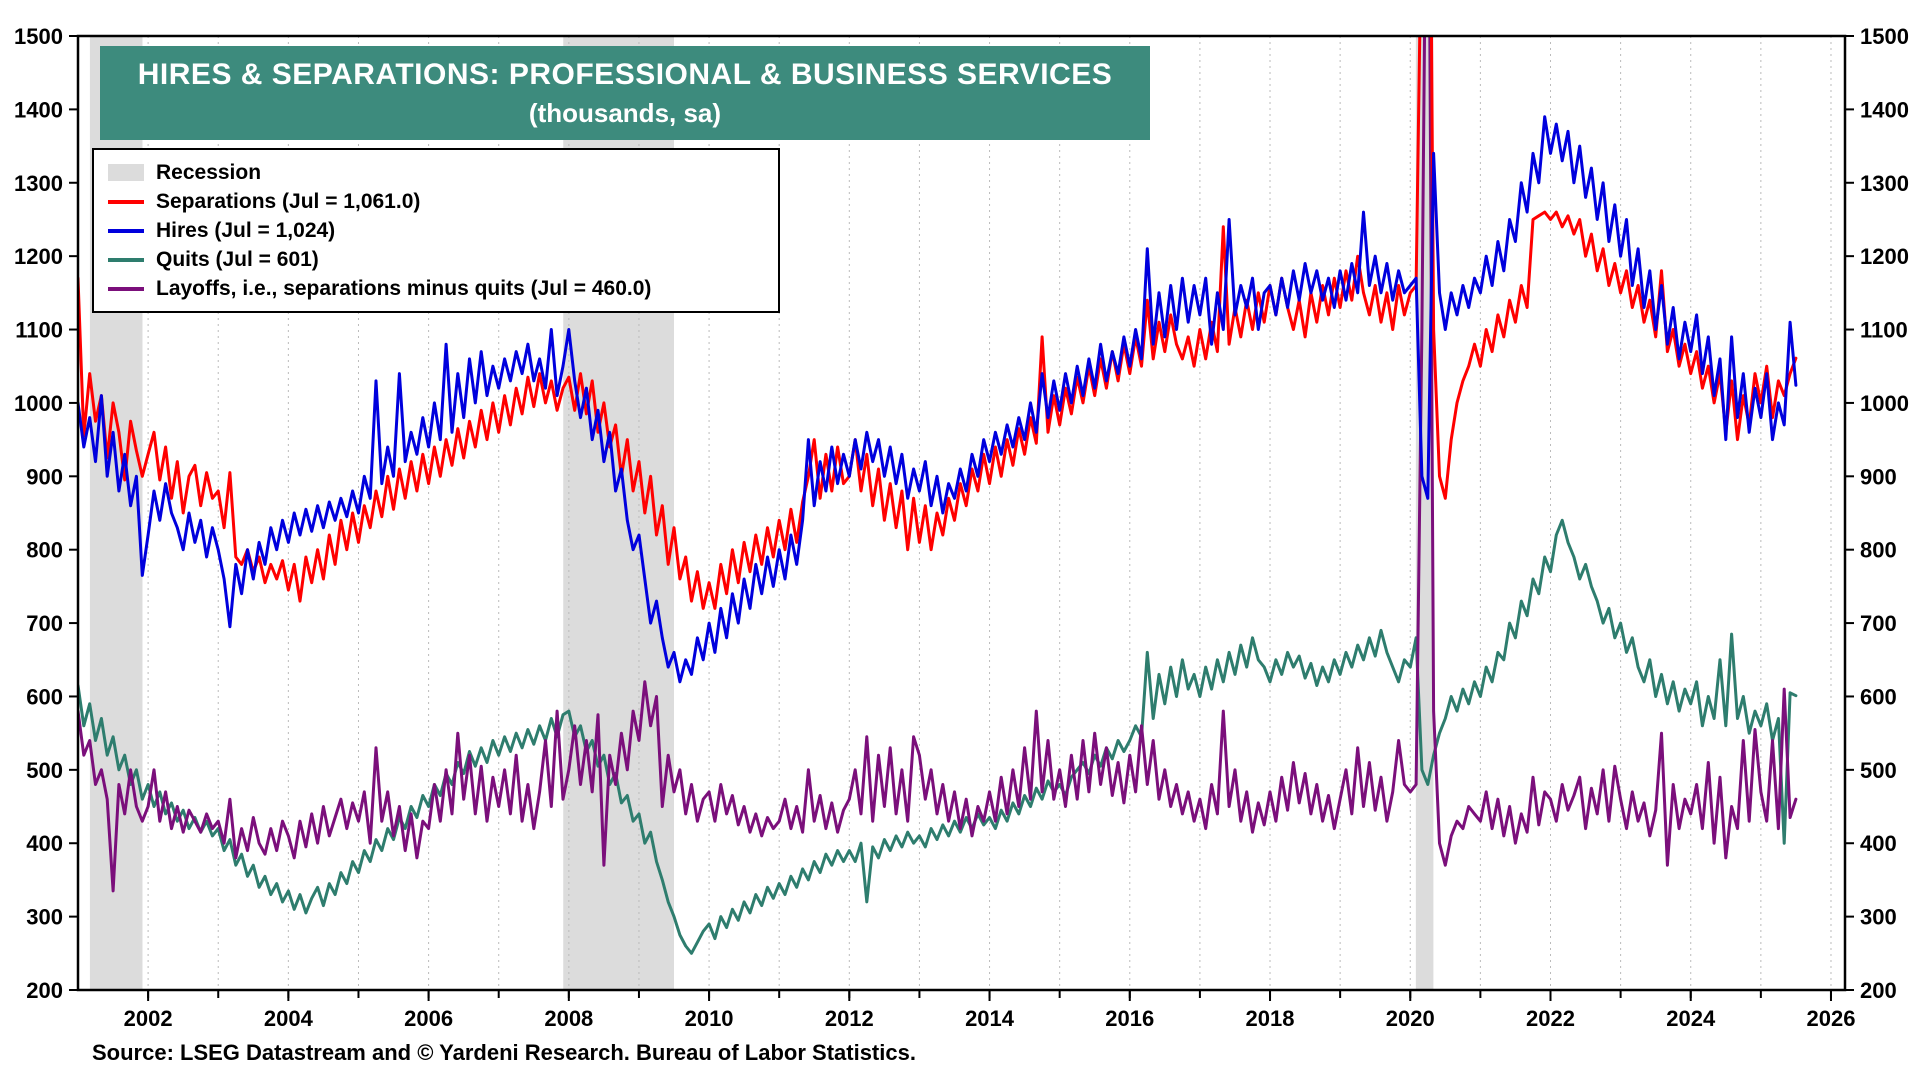  I want to click on legend-label: Hires (Jul = 1,024), so click(246, 230).